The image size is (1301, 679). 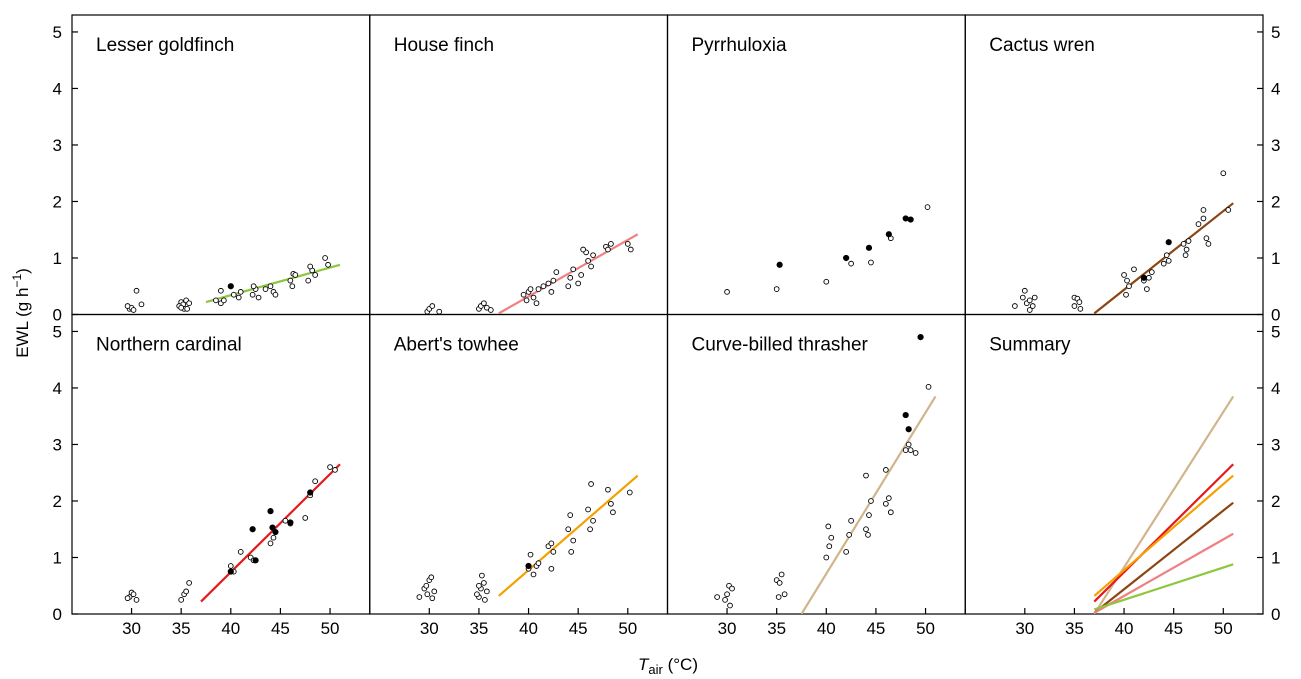 I want to click on panel-title: Northern cardinal, so click(x=169, y=345).